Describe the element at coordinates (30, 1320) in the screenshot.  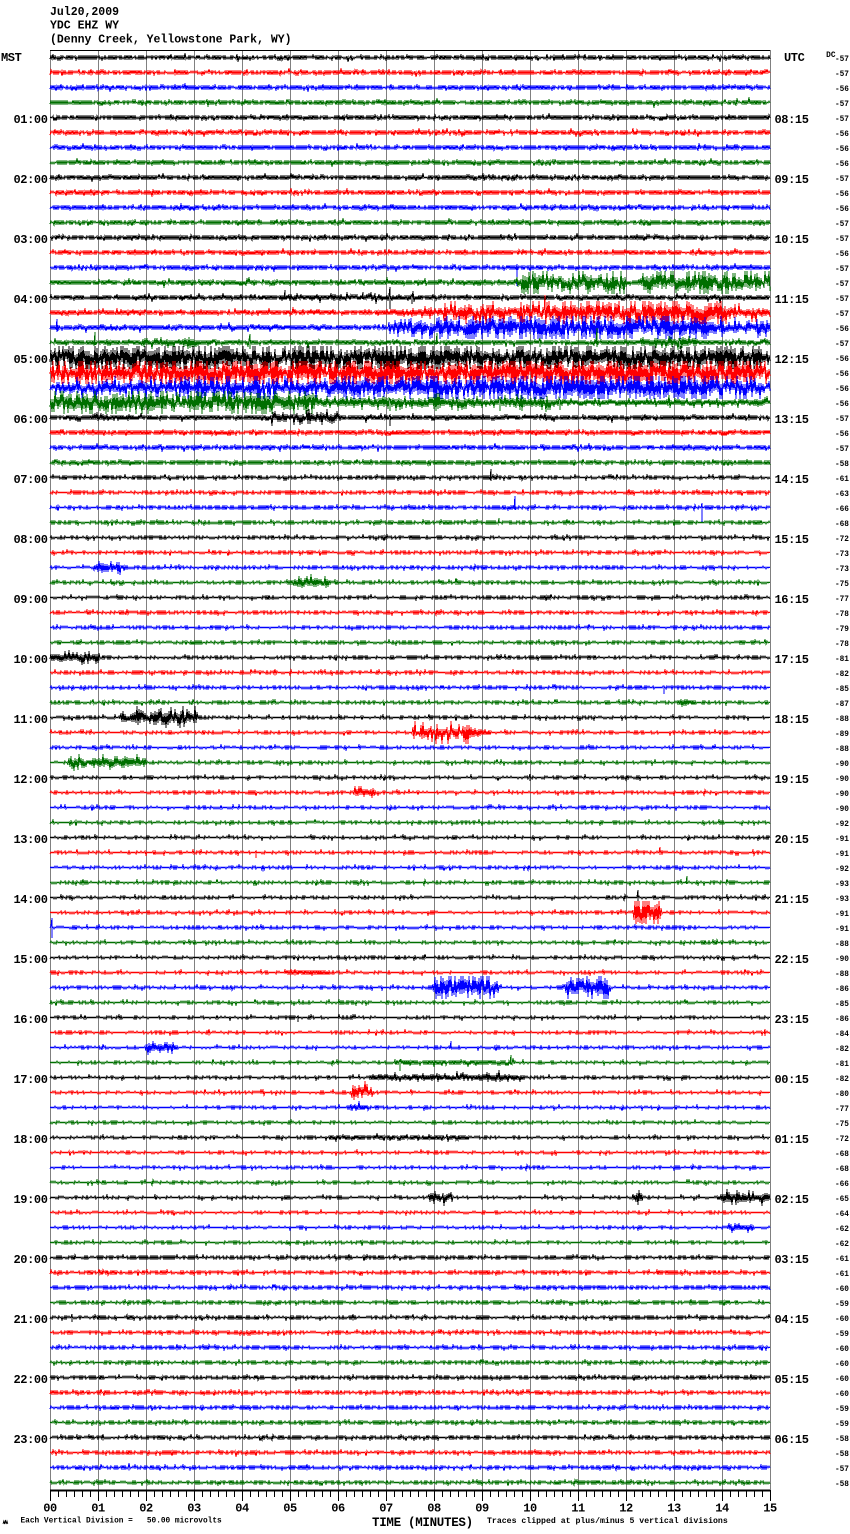
I see `svg-text: 21:00` at that location.